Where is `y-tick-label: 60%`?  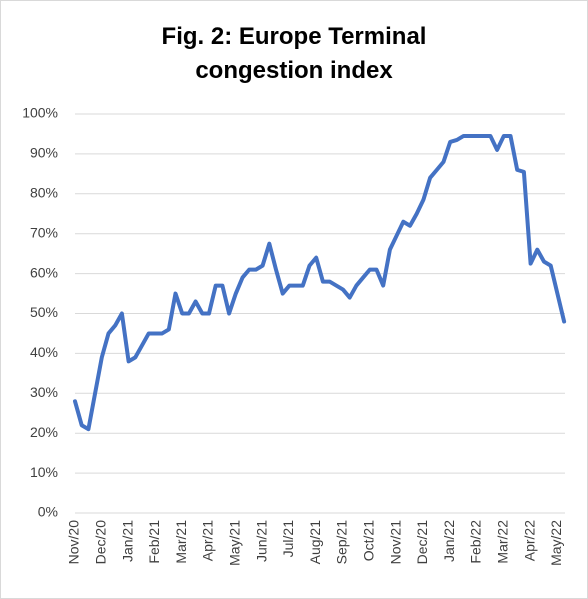
y-tick-label: 60% is located at coordinates (44, 272).